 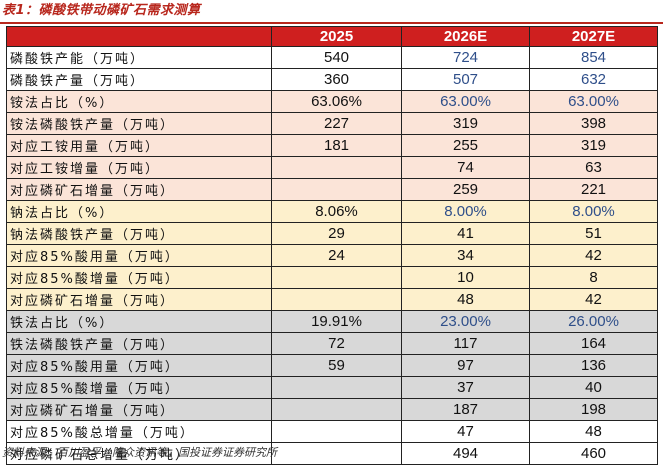 I want to click on header-cell-2027e: 2027E, so click(x=593, y=36).